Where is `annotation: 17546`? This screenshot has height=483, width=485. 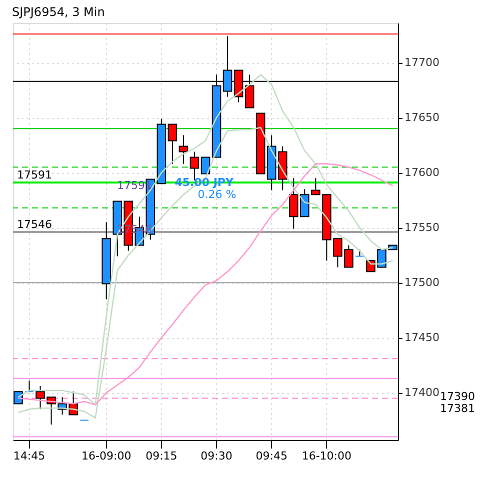
annotation: 17546 is located at coordinates (134, 229).